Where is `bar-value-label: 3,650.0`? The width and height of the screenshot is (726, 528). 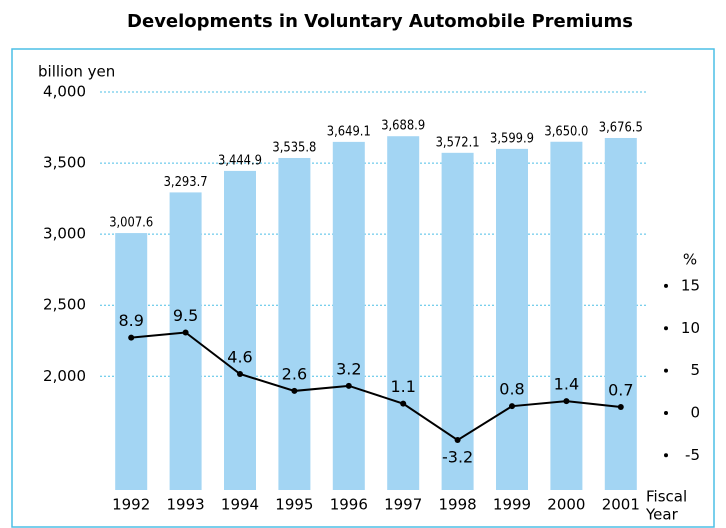
bar-value-label: 3,650.0 is located at coordinates (566, 131).